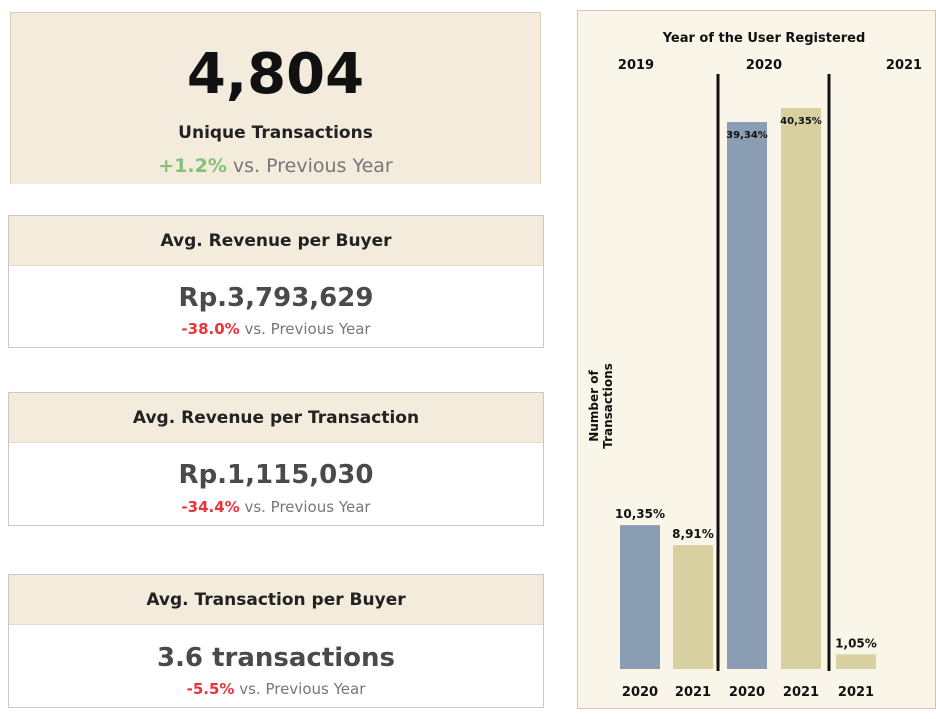 Image resolution: width=936 pixels, height=719 pixels. What do you see at coordinates (192, 166) in the screenshot?
I see `kpi-delta: +1.2%` at bounding box center [192, 166].